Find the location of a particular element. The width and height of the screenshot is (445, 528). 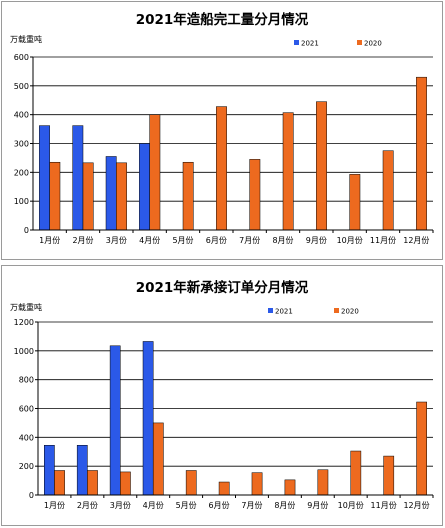

y-tick-label: 1200 is located at coordinates (24, 322).